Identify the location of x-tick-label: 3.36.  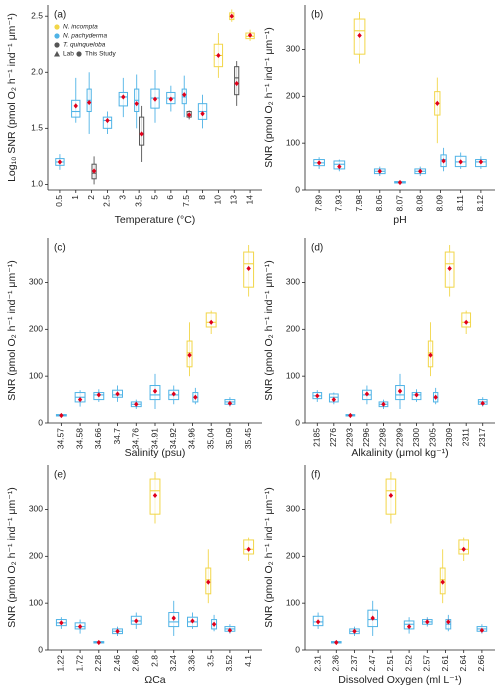
(192, 663).